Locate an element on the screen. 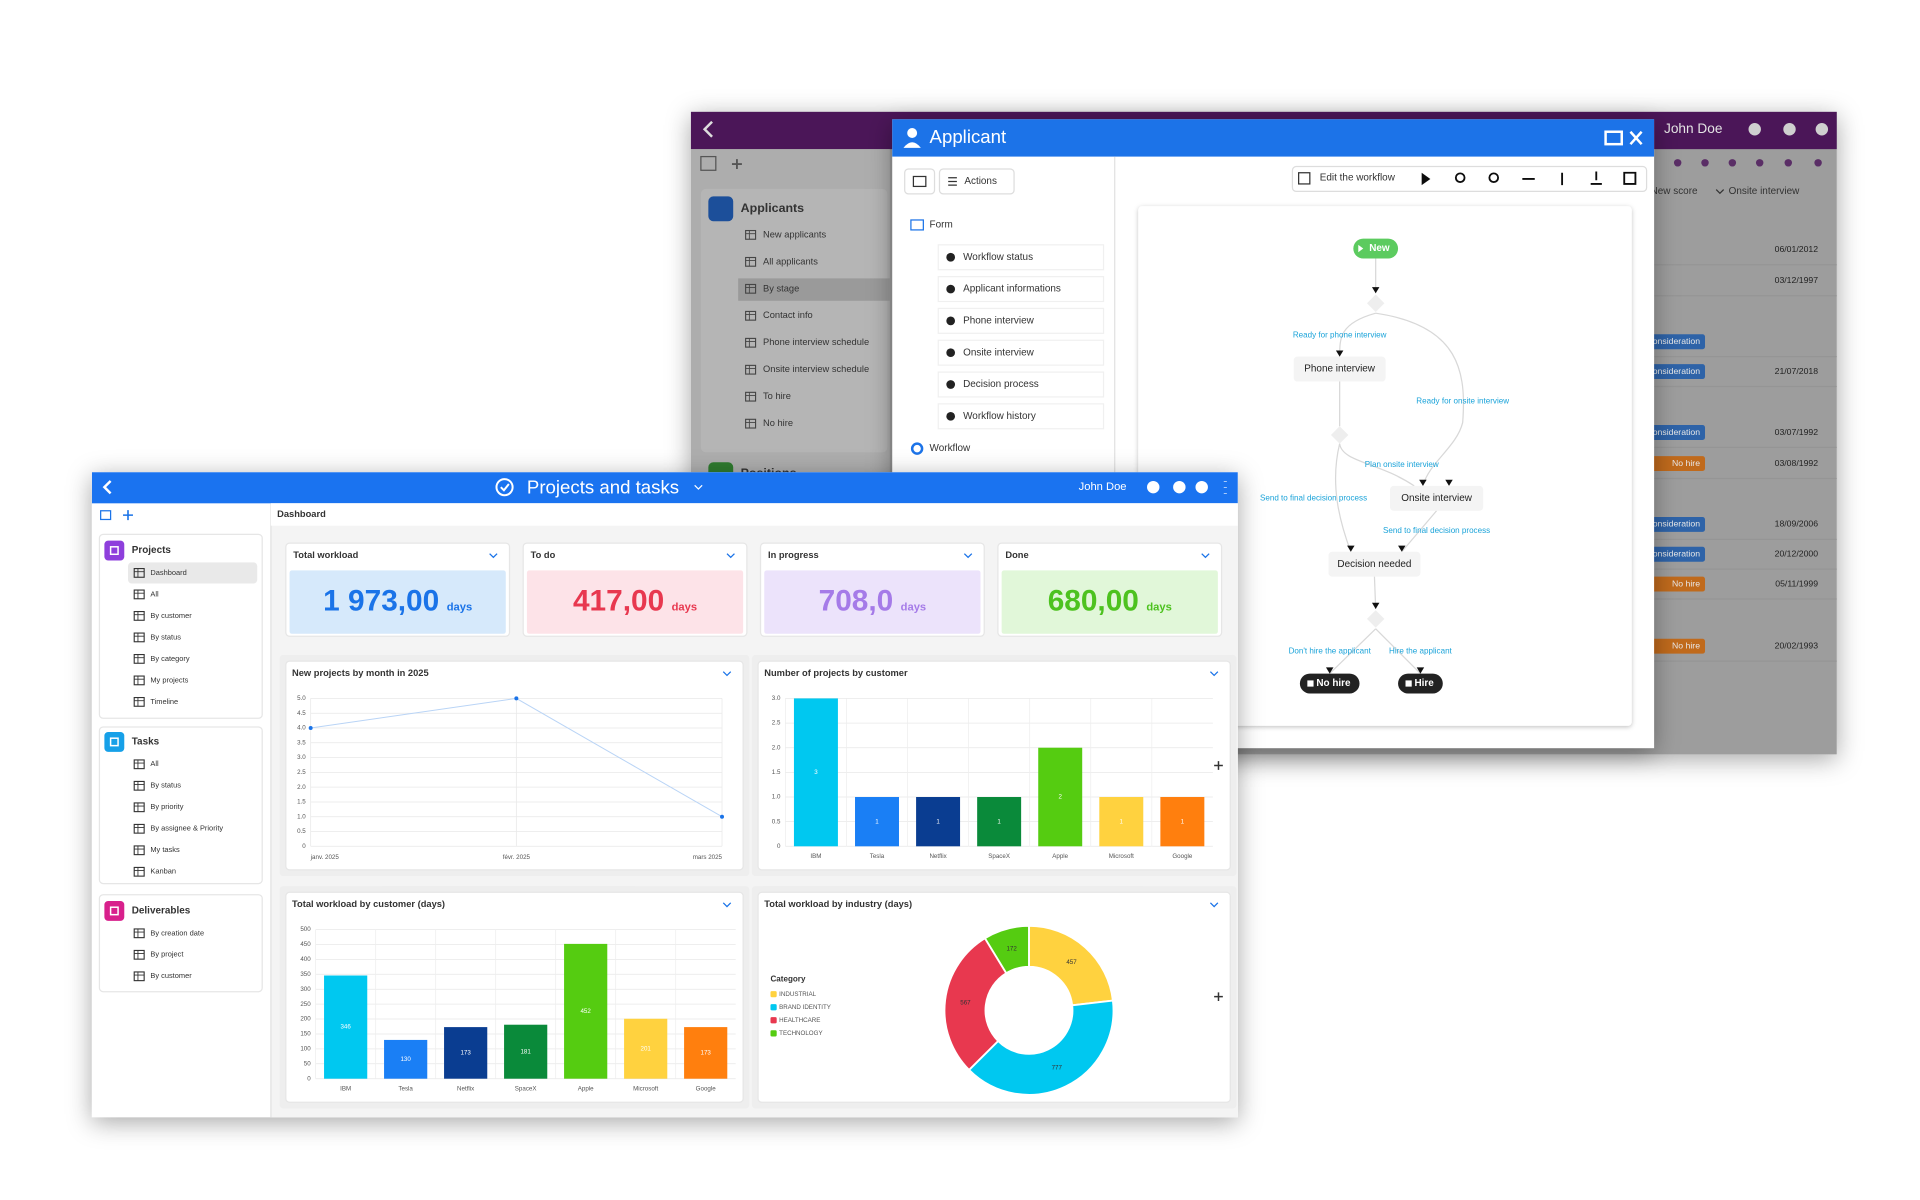 The width and height of the screenshot is (1920, 1200). chevron-icon is located at coordinates (1214, 674).